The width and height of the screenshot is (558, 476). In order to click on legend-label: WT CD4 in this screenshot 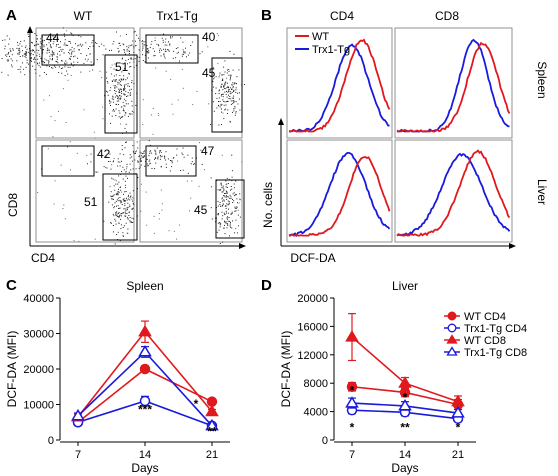, I will do `click(485, 317)`.